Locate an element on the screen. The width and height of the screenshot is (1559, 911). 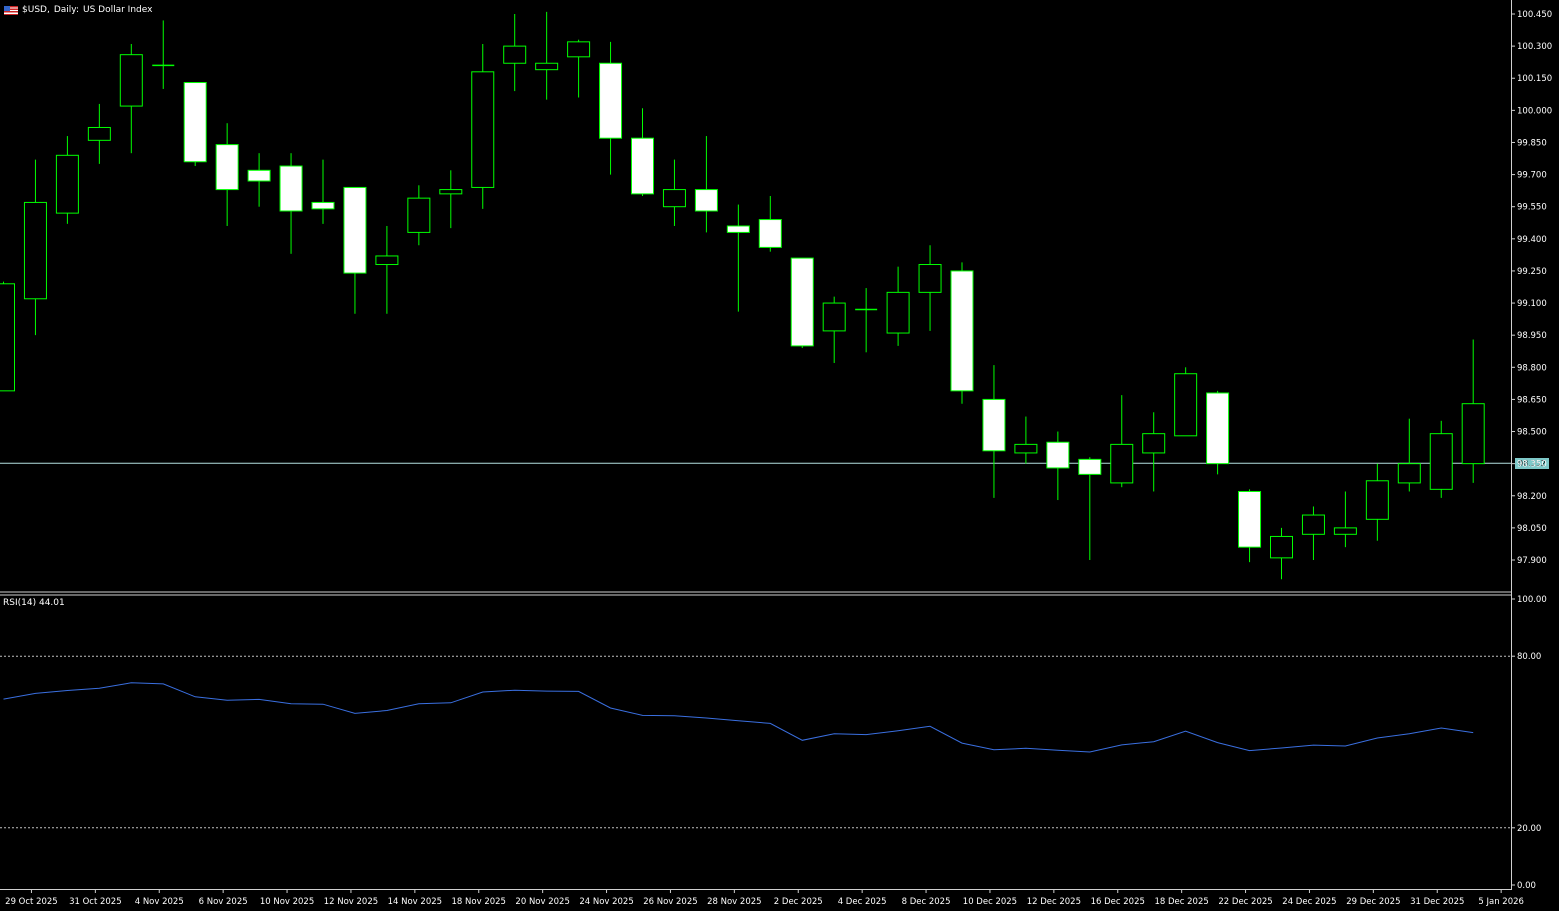
date-tick-label: 26 Nov 2025 is located at coordinates (670, 902).